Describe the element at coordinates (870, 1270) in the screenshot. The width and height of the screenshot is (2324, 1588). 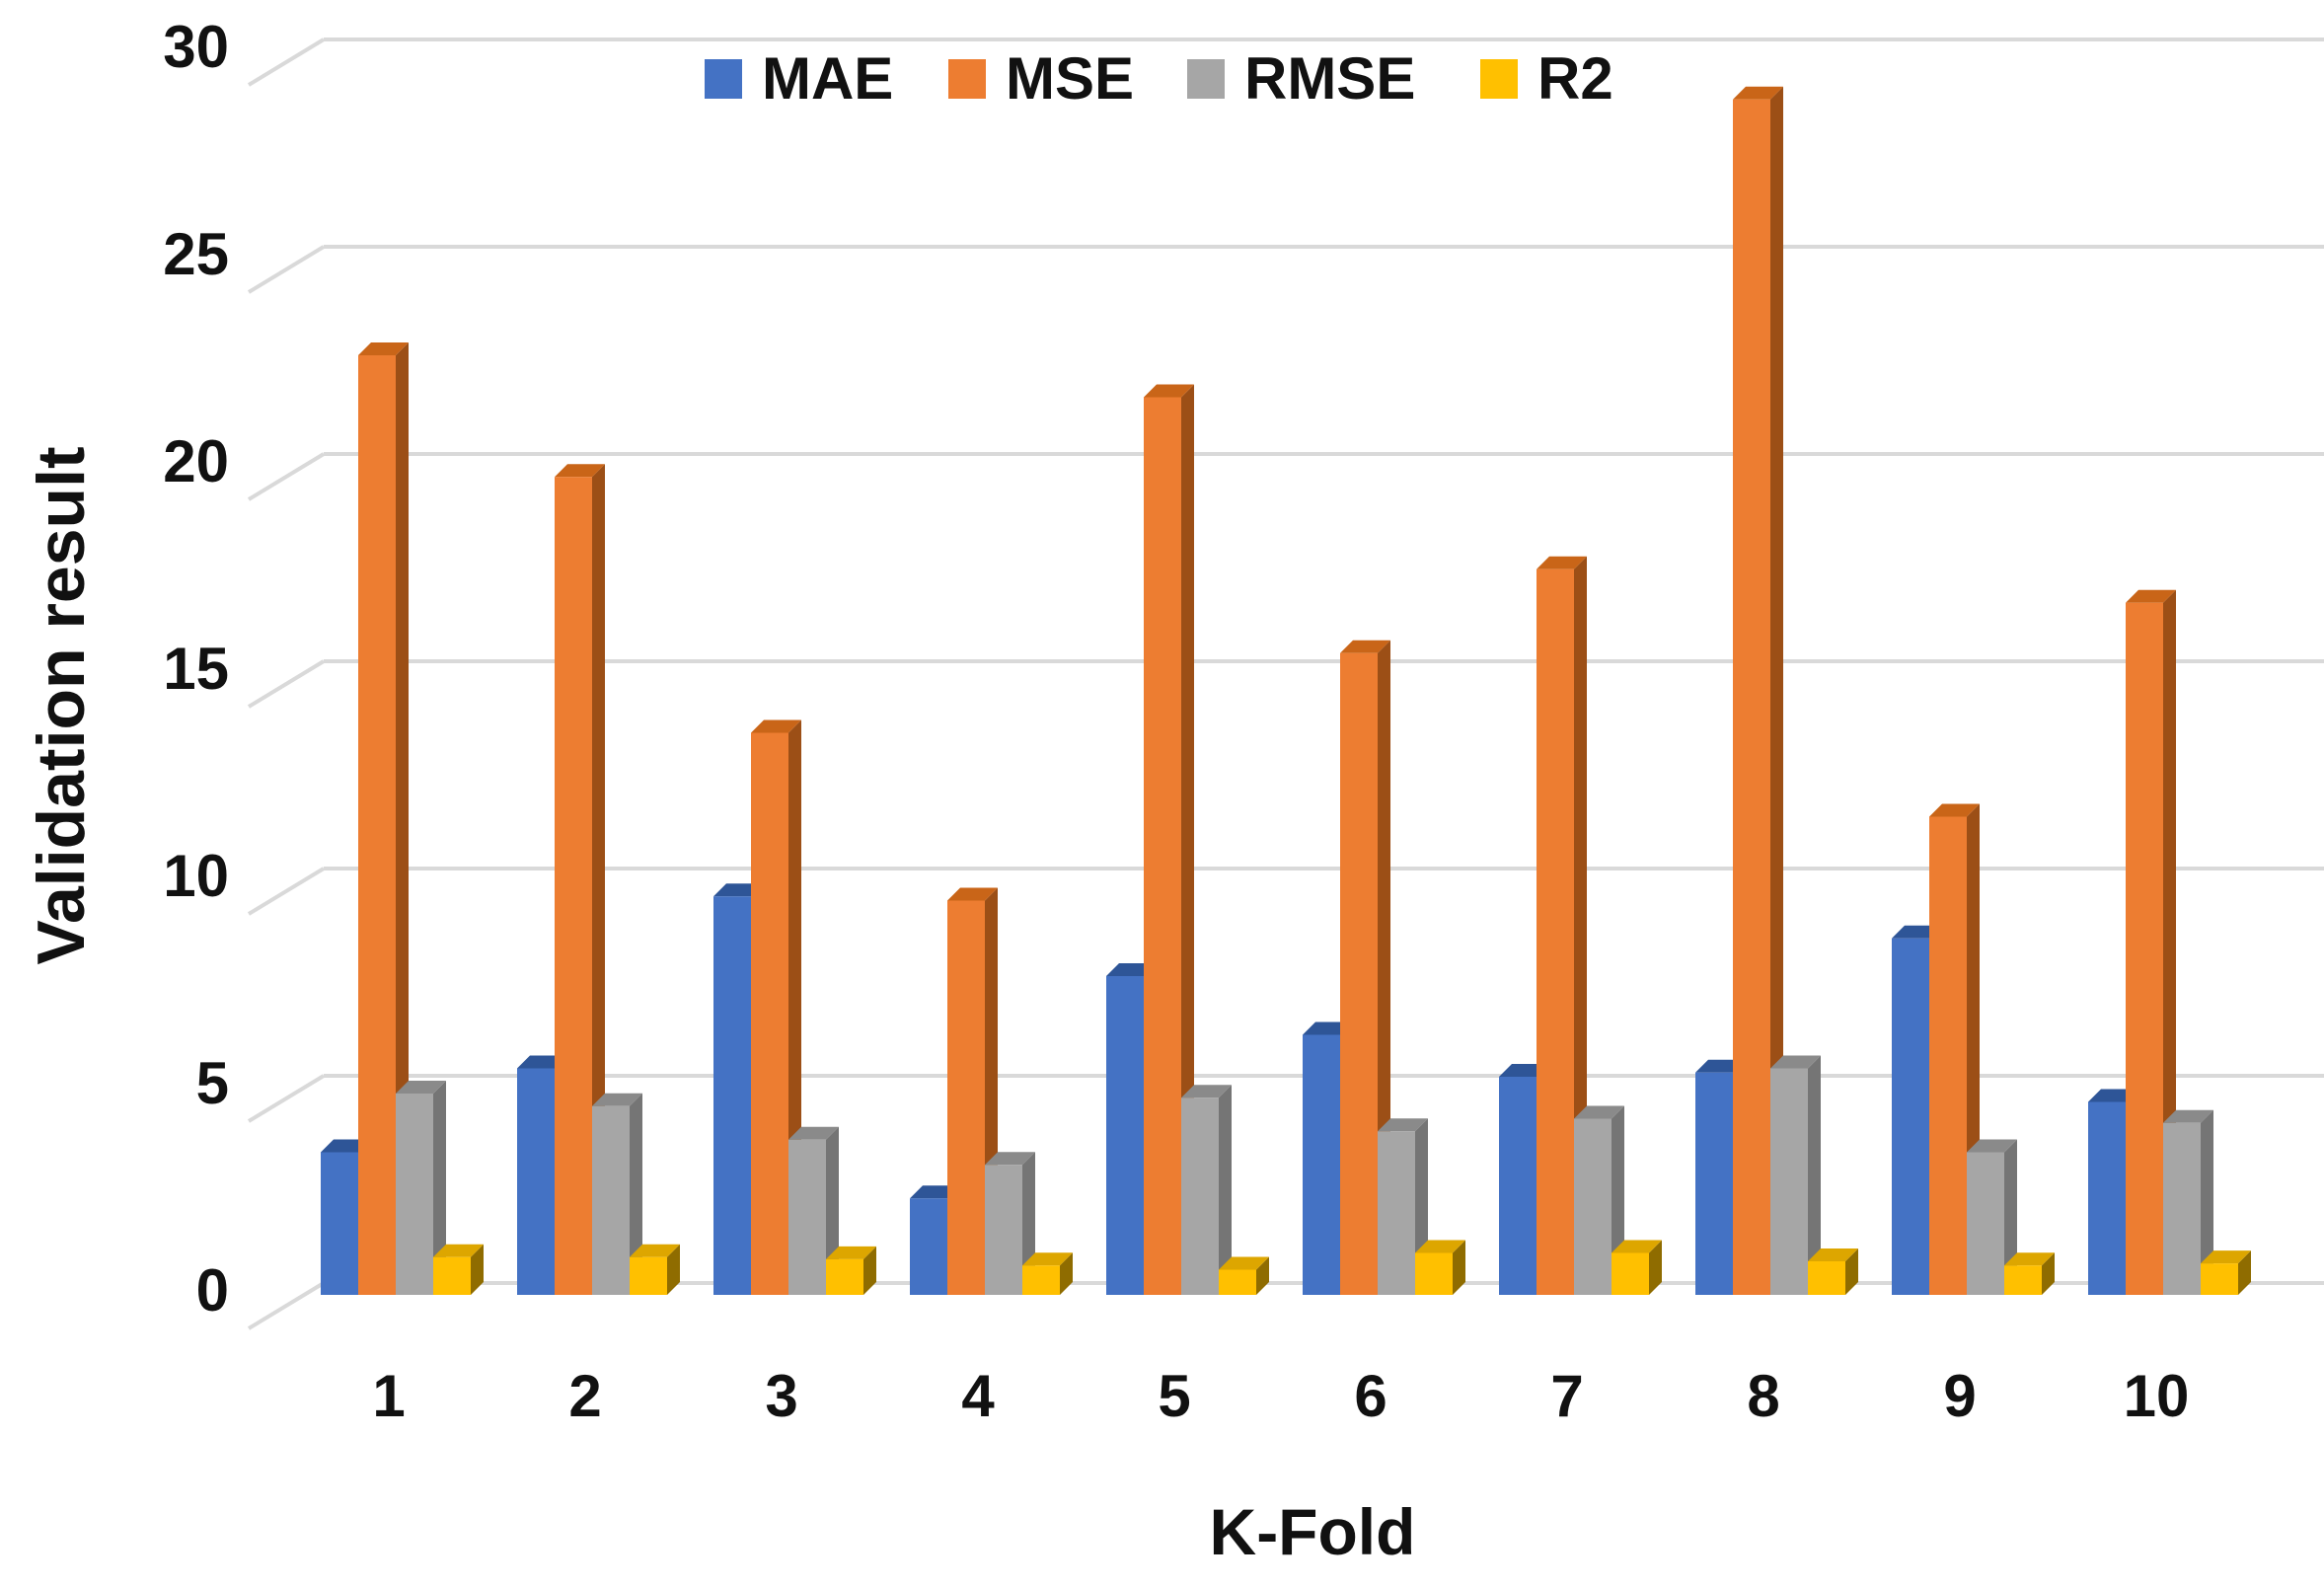
I see `bar-r2-fold3-side` at that location.